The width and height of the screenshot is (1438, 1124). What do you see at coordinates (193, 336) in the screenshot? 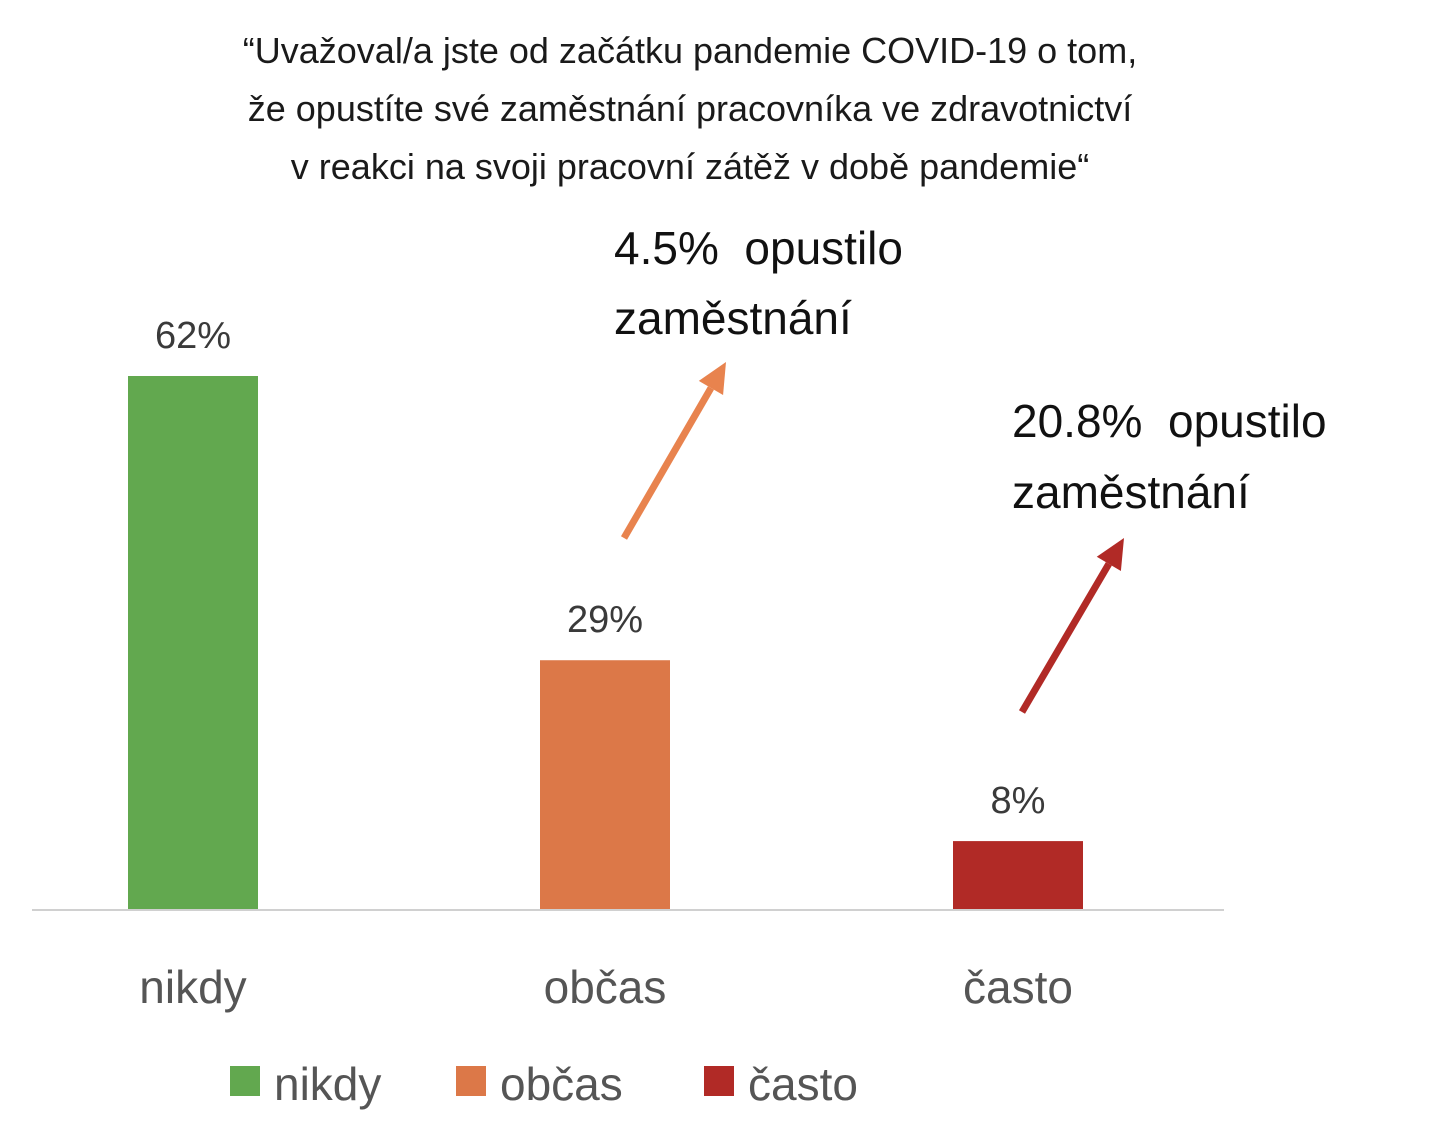
I see `value-label-nikdy: 62%` at bounding box center [193, 336].